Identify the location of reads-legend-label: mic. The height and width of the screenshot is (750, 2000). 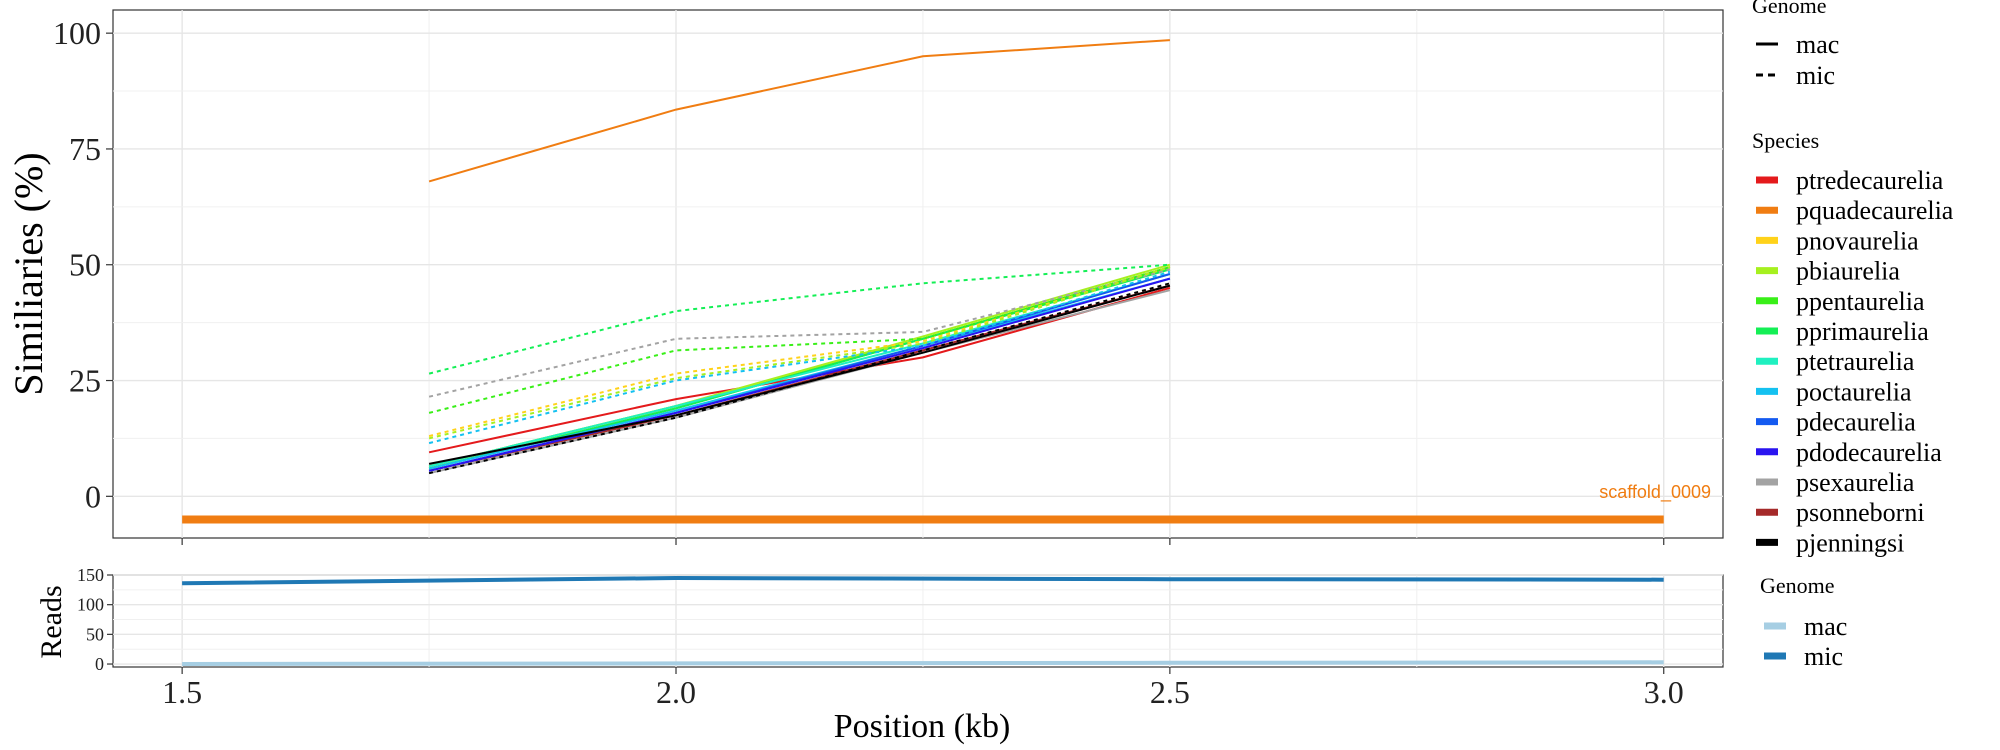
(1823, 656).